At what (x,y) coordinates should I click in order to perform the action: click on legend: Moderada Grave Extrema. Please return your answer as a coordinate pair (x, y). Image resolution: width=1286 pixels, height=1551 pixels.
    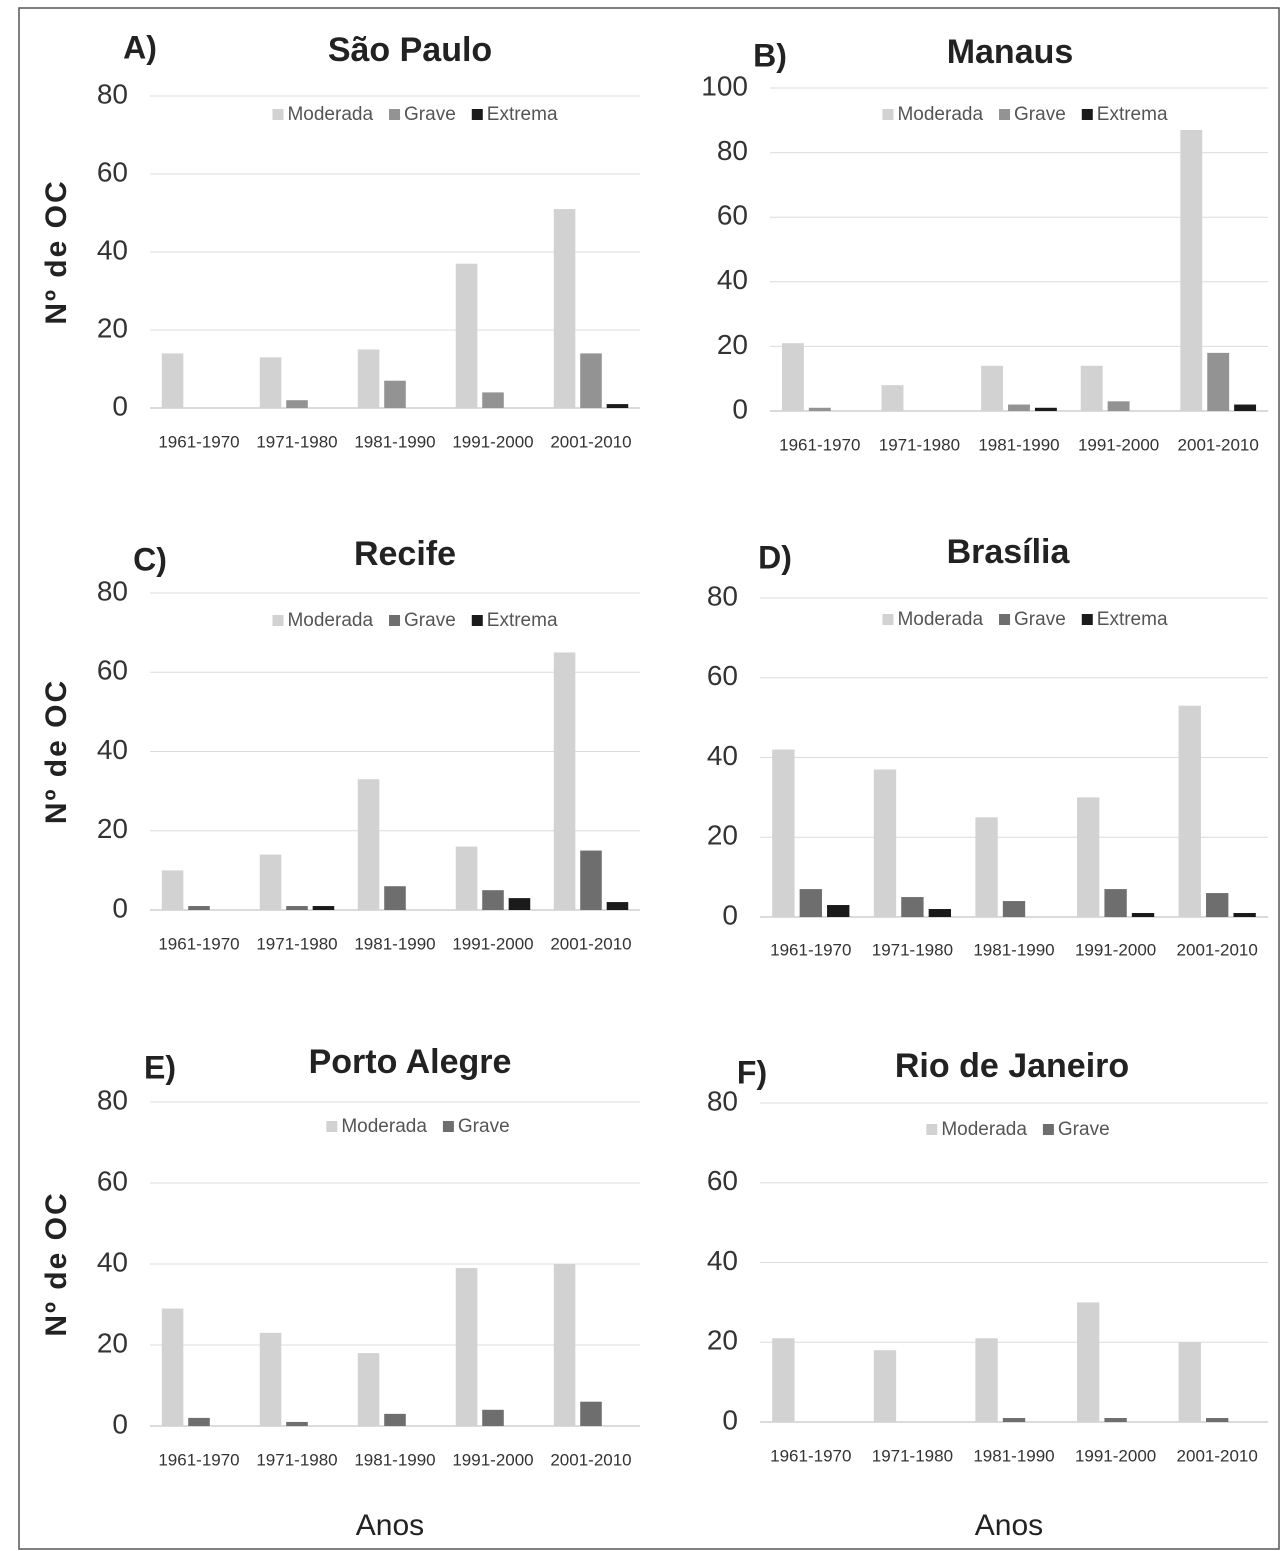
    Looking at the image, I should click on (1025, 619).